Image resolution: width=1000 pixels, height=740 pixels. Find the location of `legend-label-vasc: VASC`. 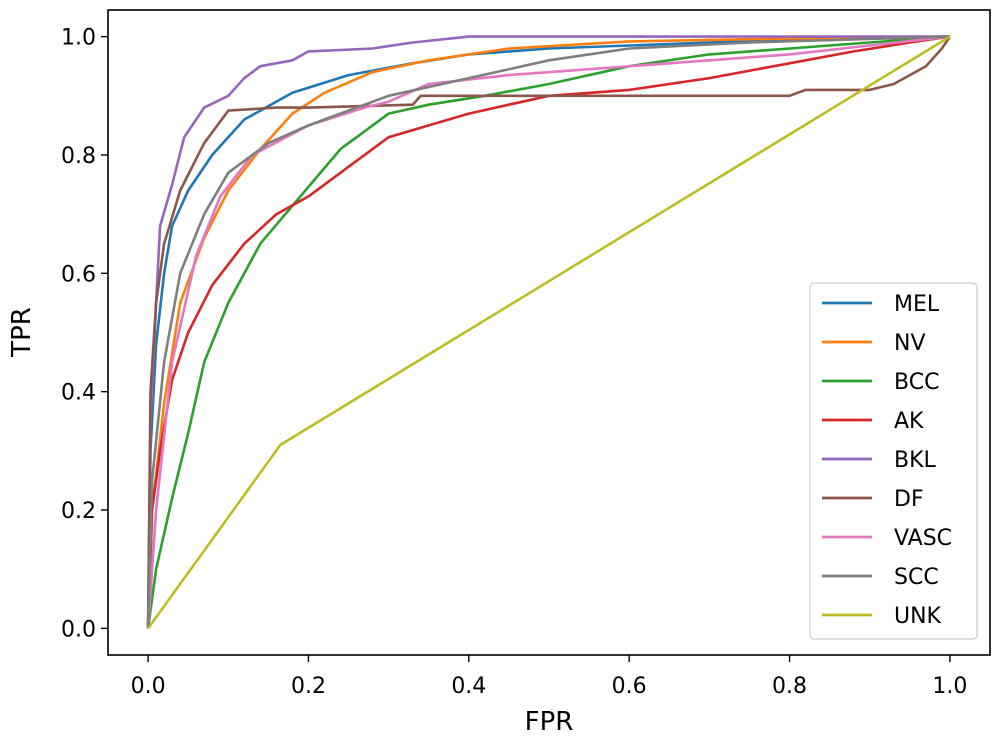

legend-label-vasc: VASC is located at coordinates (923, 538).